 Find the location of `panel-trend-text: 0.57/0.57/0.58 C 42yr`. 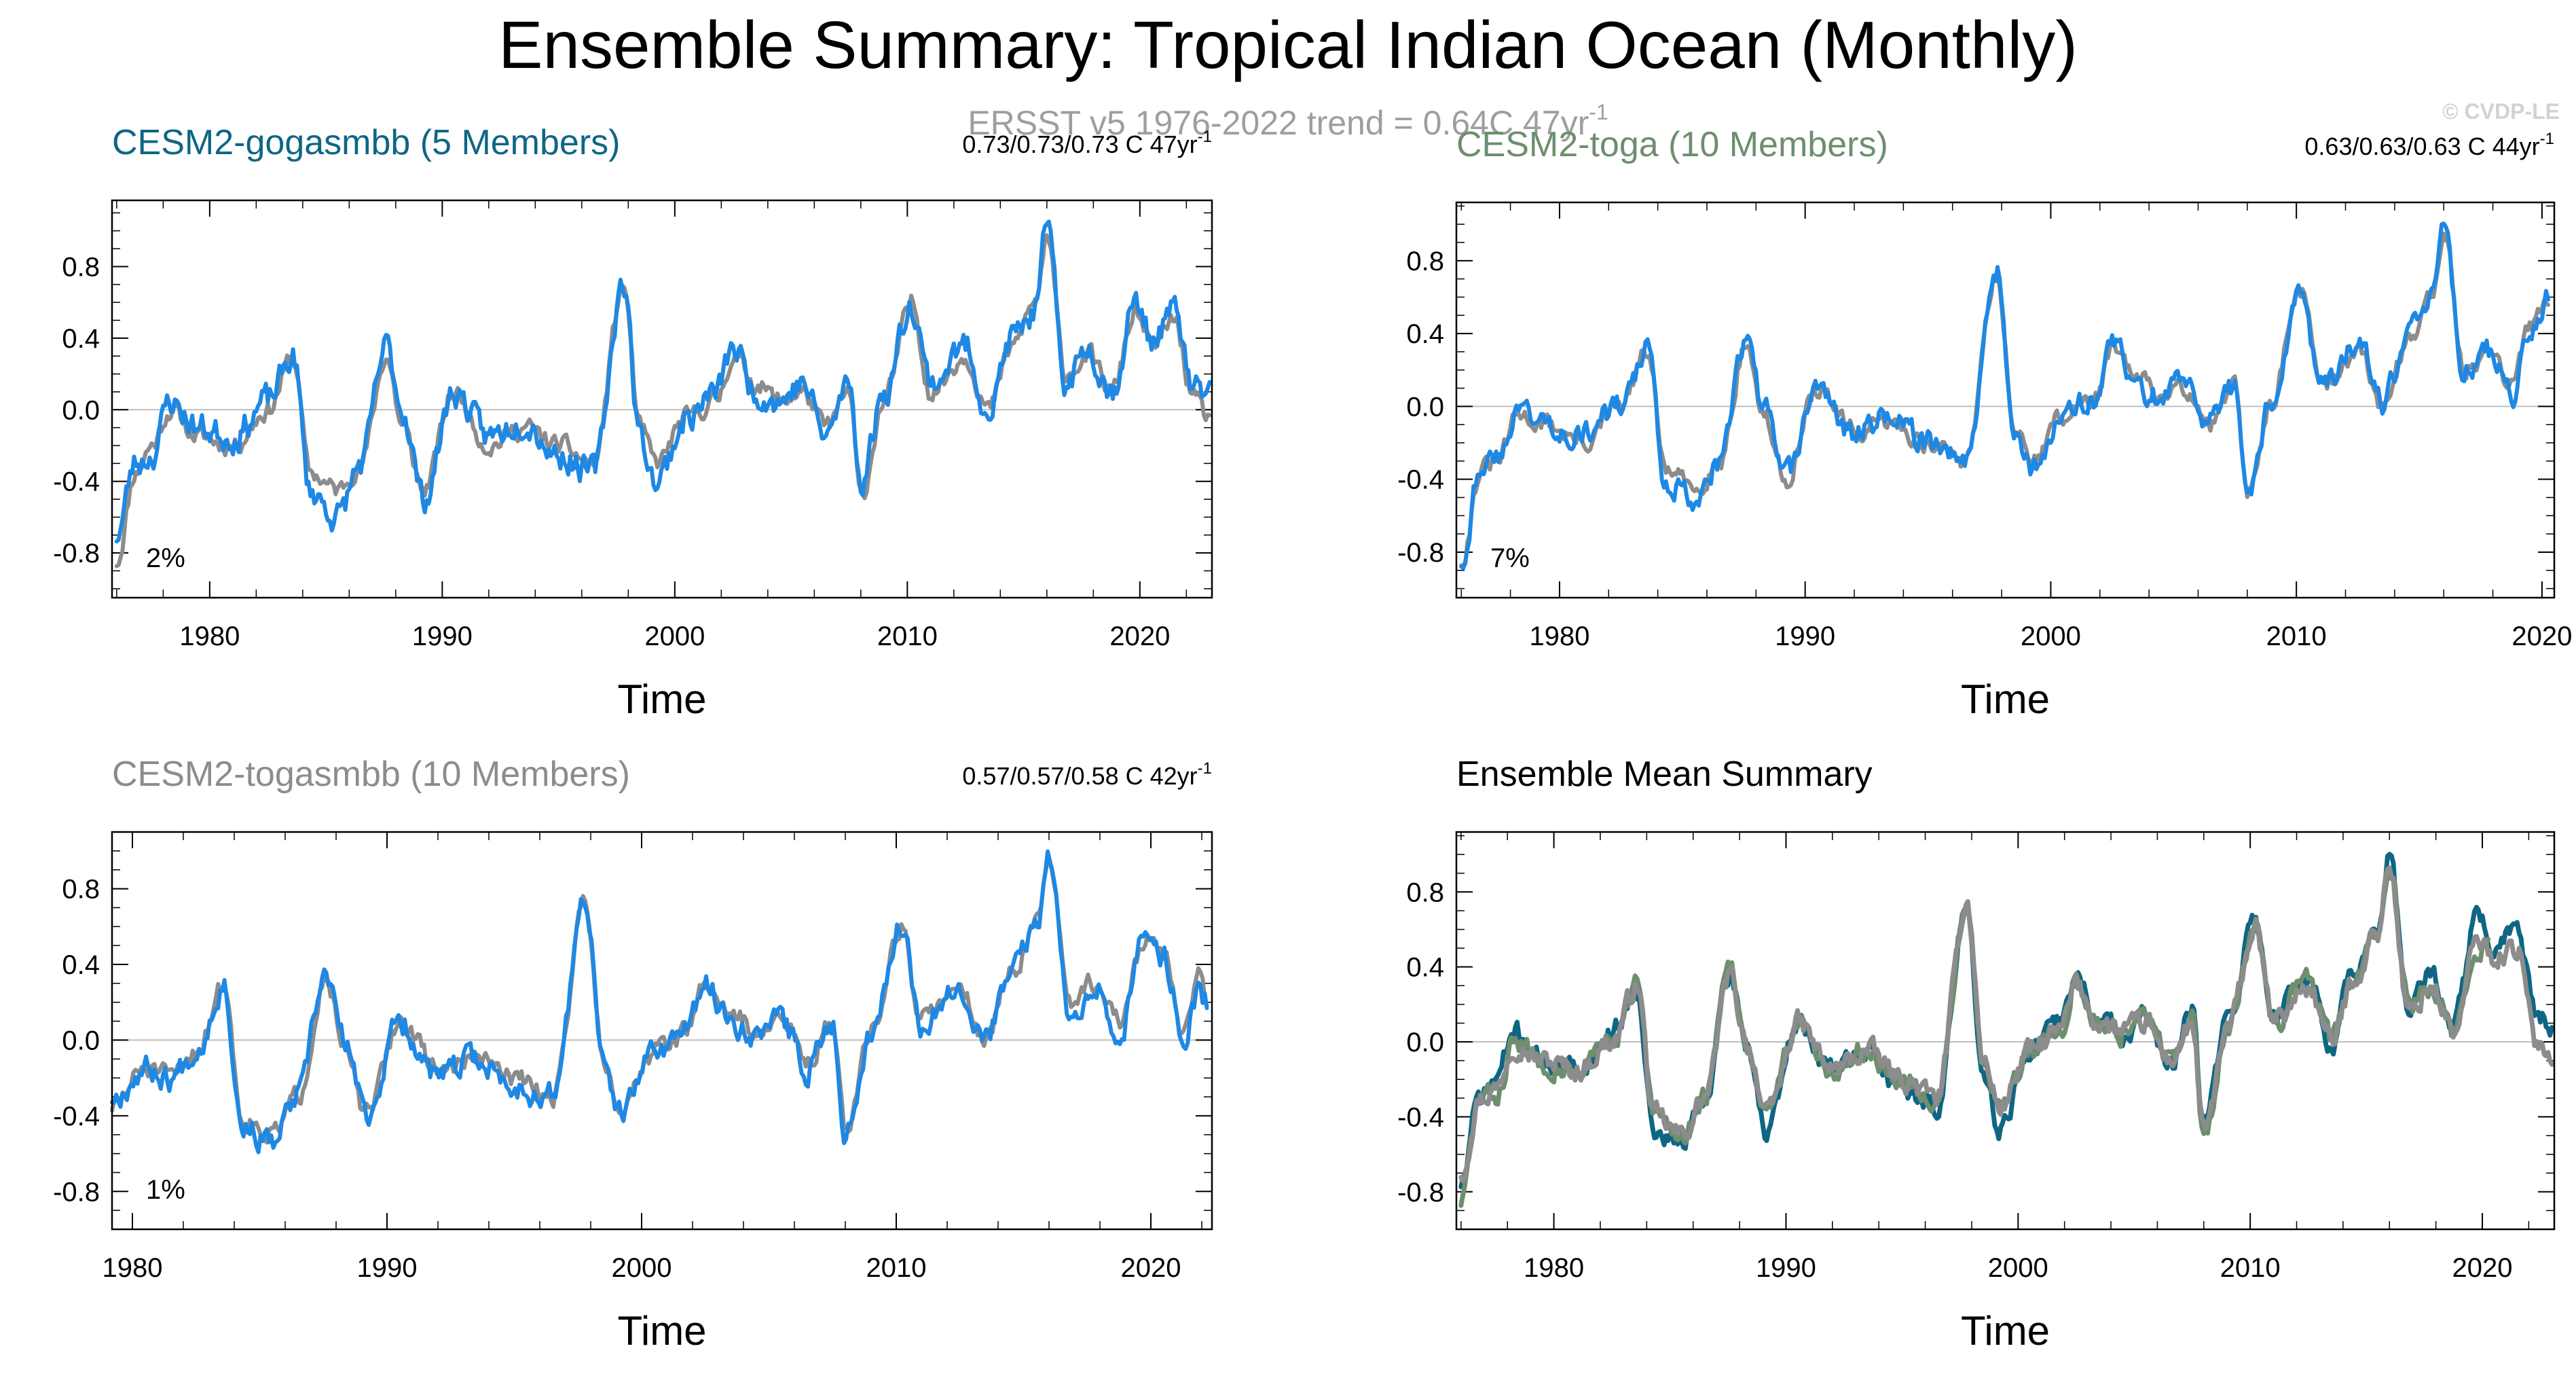

panel-trend-text: 0.57/0.57/0.58 C 42yr is located at coordinates (1079, 776).